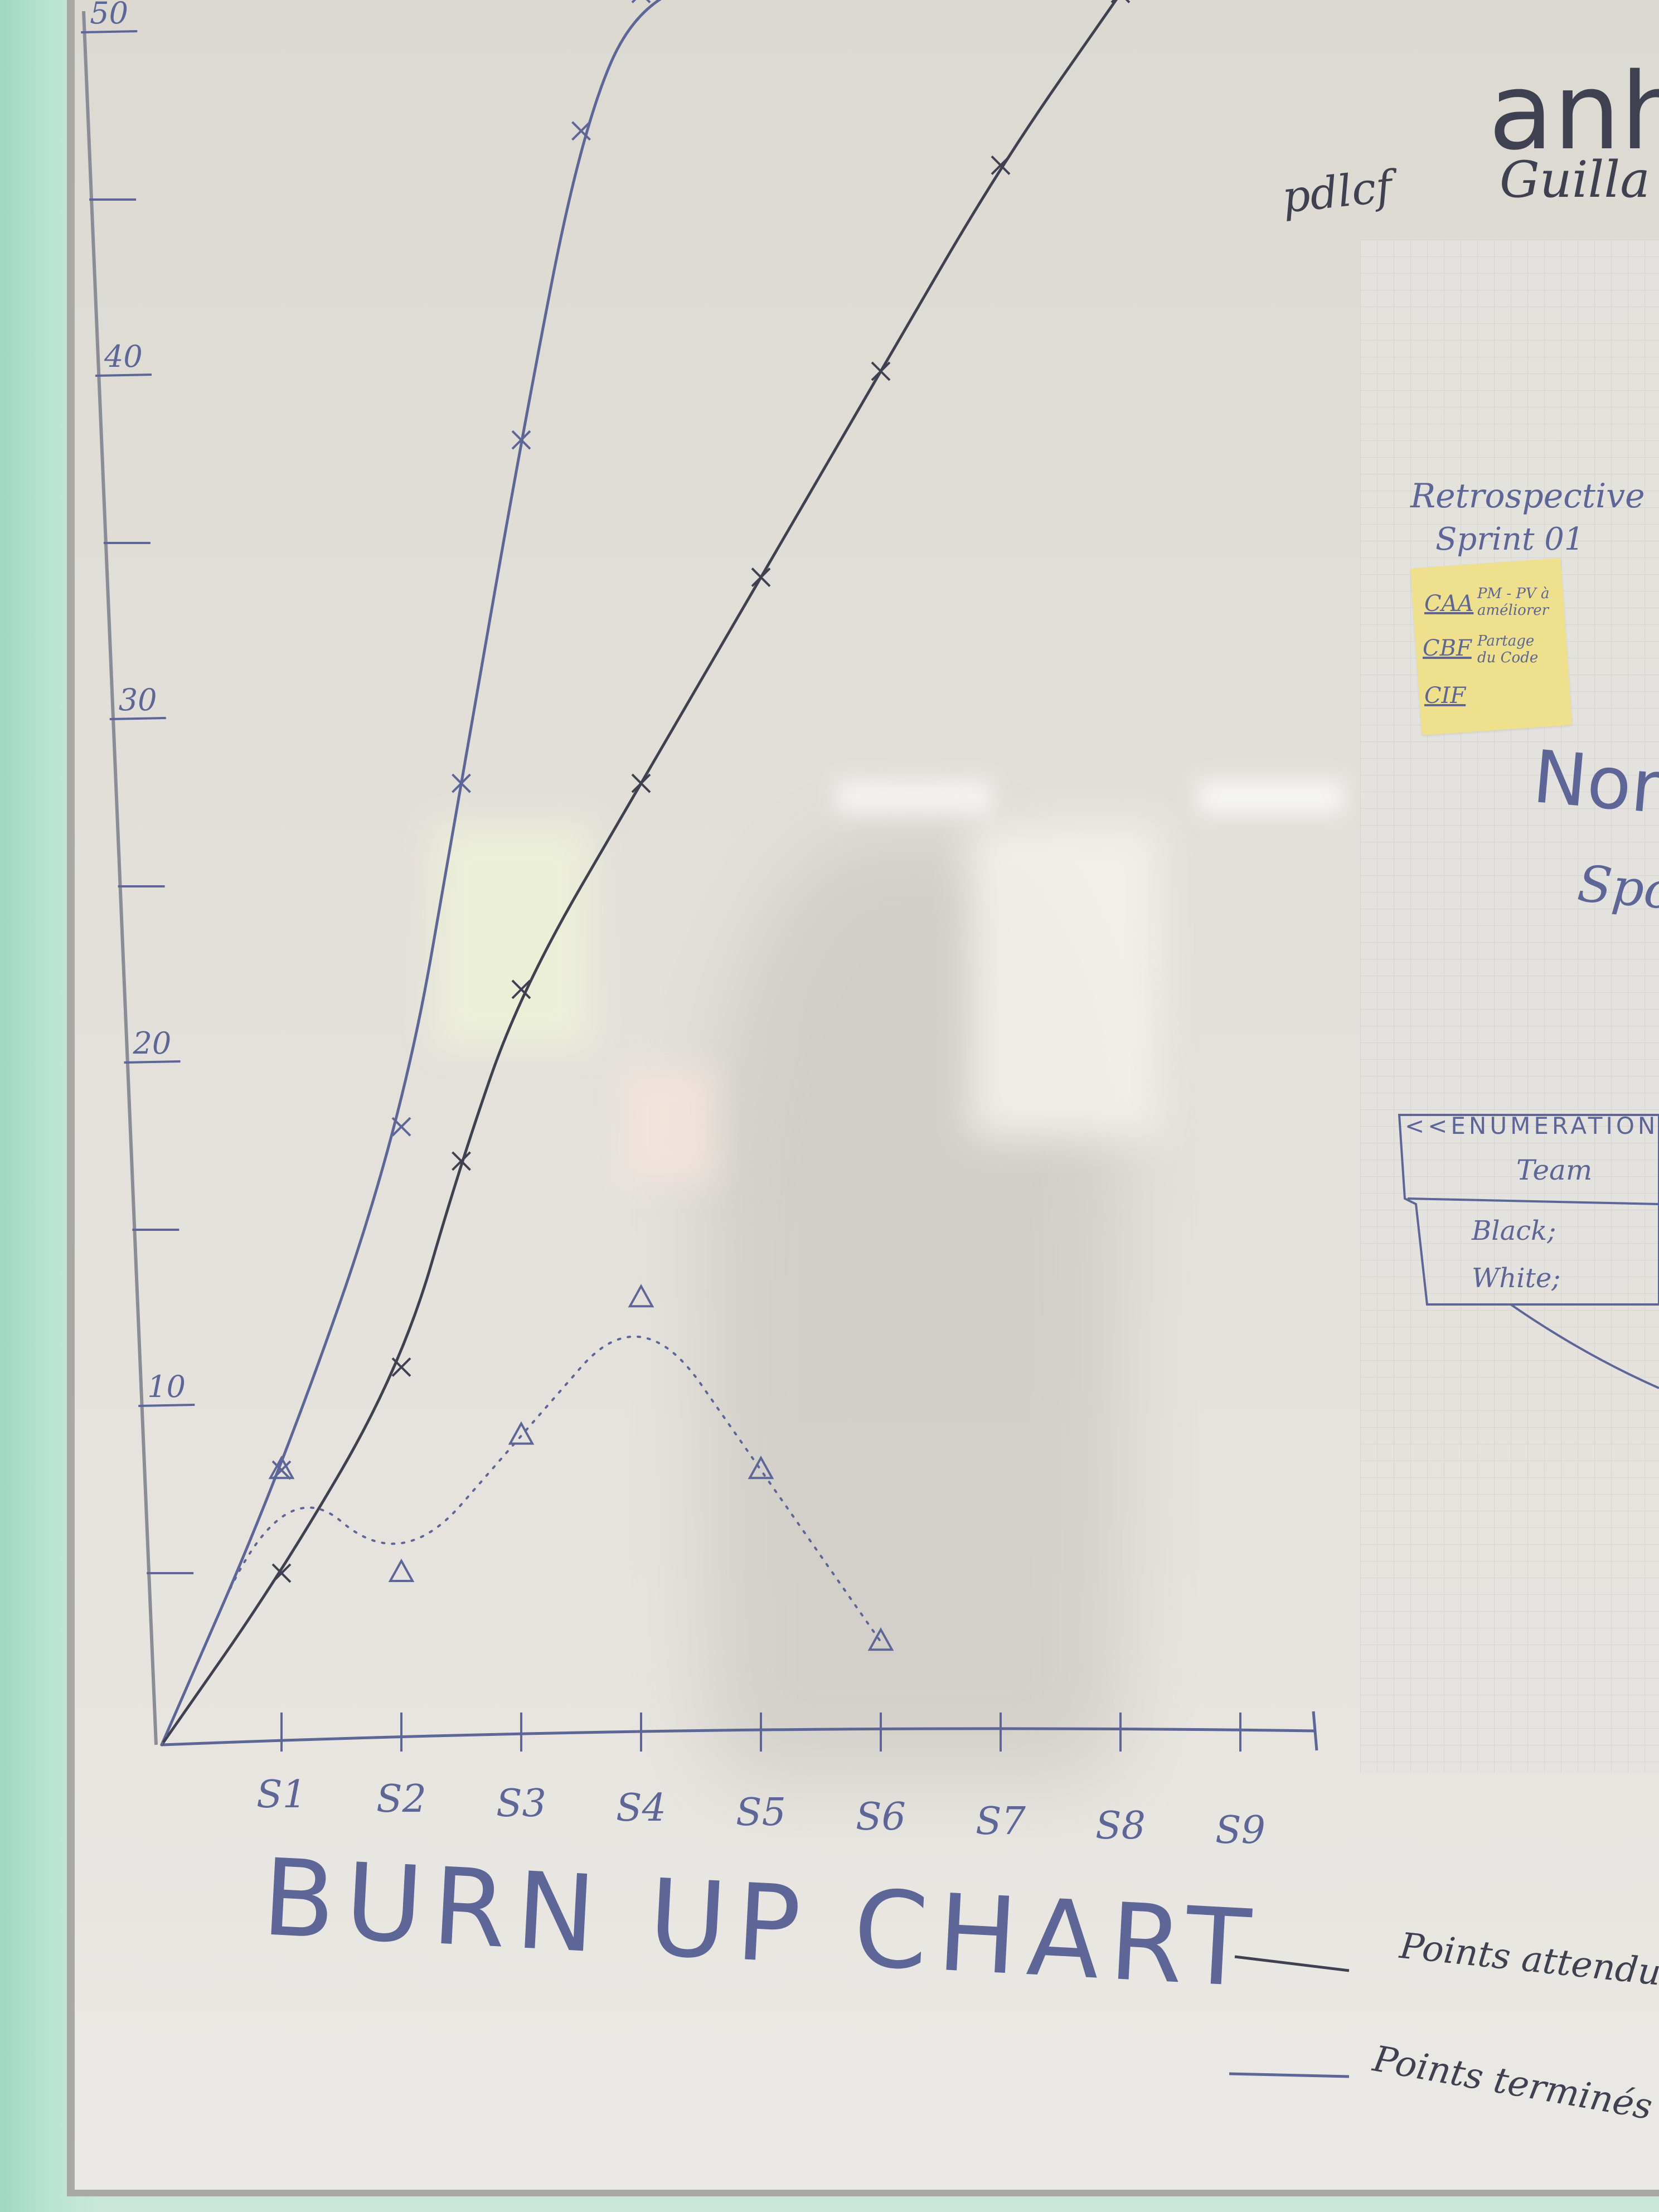  I want to click on legend-lines, so click(1290, 2016).